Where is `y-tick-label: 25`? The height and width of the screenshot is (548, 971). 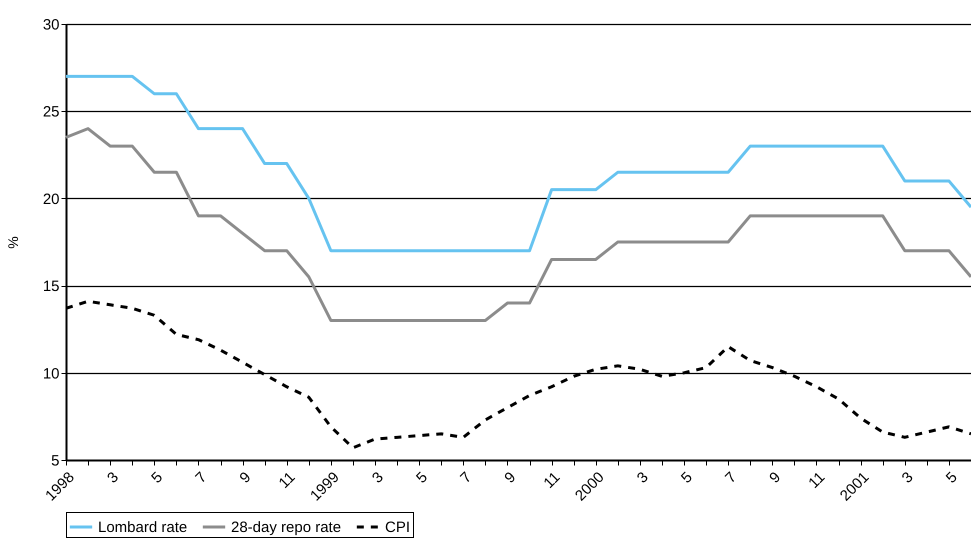 y-tick-label: 25 is located at coordinates (51, 112).